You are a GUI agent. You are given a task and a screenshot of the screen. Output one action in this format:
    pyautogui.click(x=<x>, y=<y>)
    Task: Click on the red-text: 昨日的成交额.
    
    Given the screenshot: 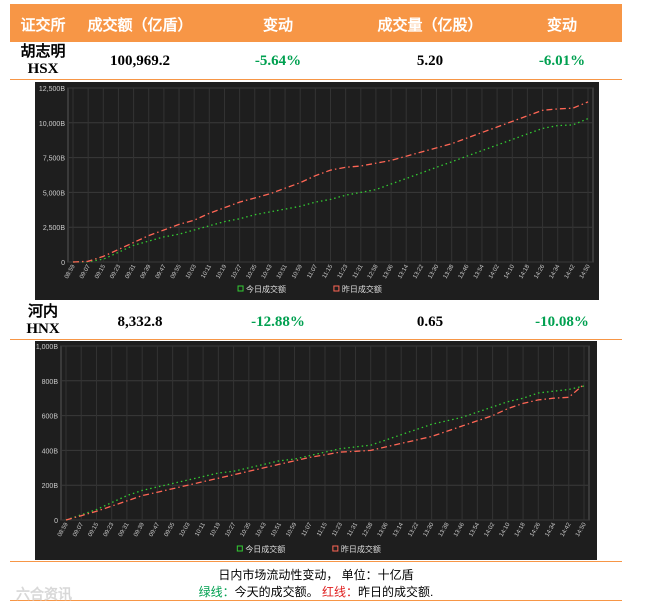 What is the action you would take?
    pyautogui.click(x=396, y=592)
    